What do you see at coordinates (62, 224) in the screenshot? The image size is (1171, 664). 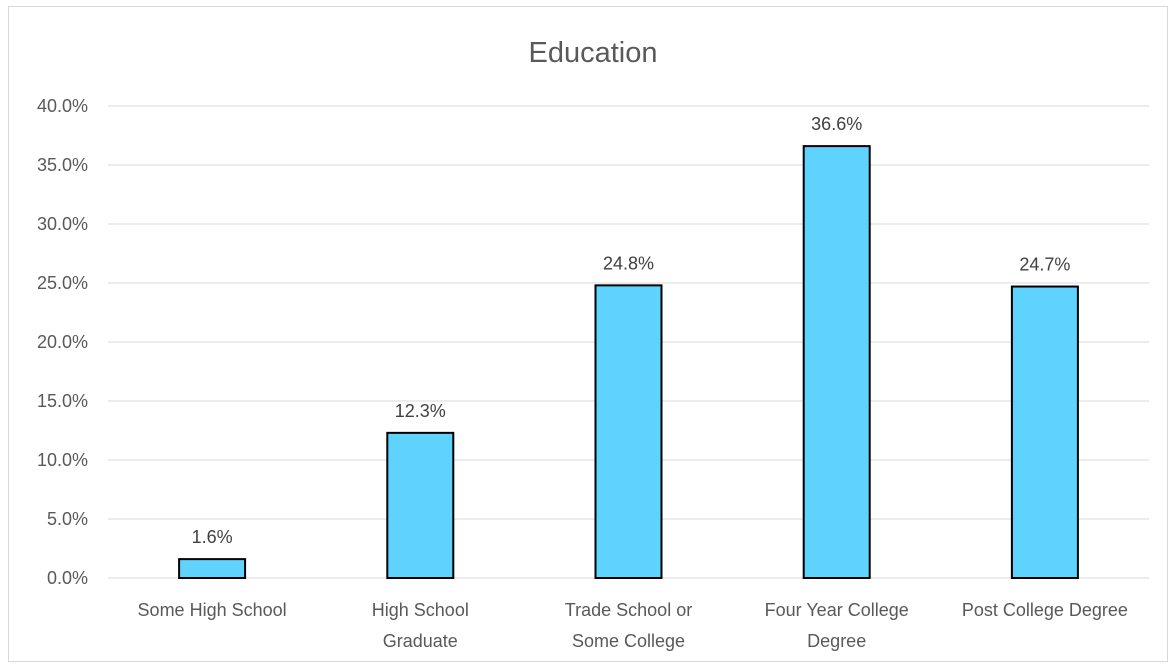 I see `y-tick-label: 30.0%` at bounding box center [62, 224].